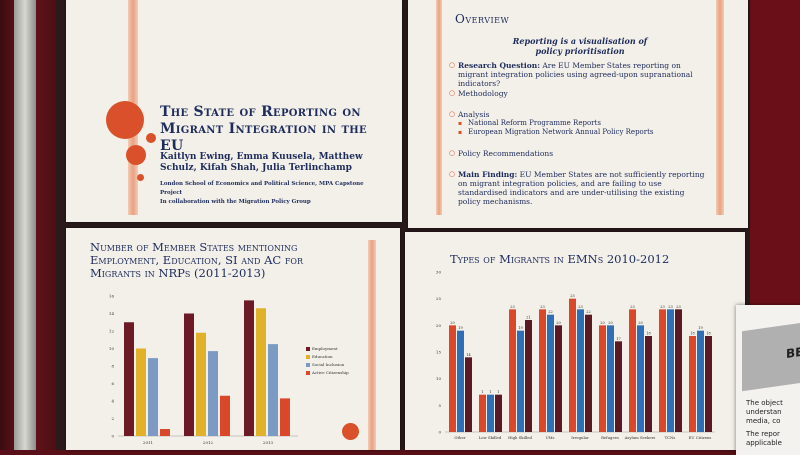 The height and width of the screenshot is (455, 800). What do you see at coordinates (151, 138) in the screenshot?
I see `title-circle-small` at bounding box center [151, 138].